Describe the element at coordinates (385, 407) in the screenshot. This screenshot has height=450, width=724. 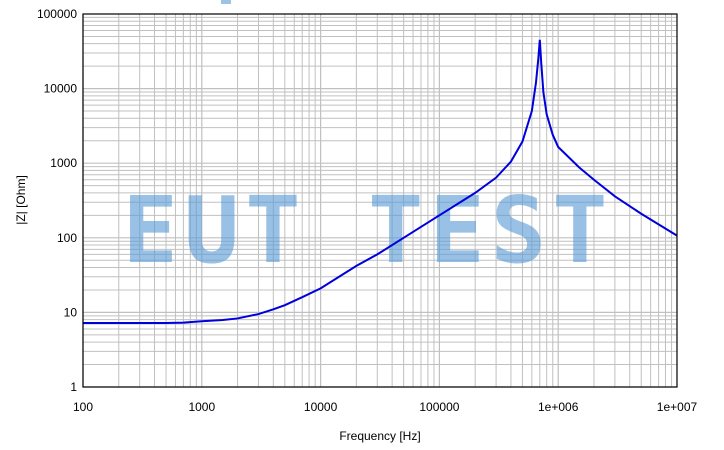
I see `x-tick-labels: 100 1000 10000 100000 1e+006 1e+007` at that location.